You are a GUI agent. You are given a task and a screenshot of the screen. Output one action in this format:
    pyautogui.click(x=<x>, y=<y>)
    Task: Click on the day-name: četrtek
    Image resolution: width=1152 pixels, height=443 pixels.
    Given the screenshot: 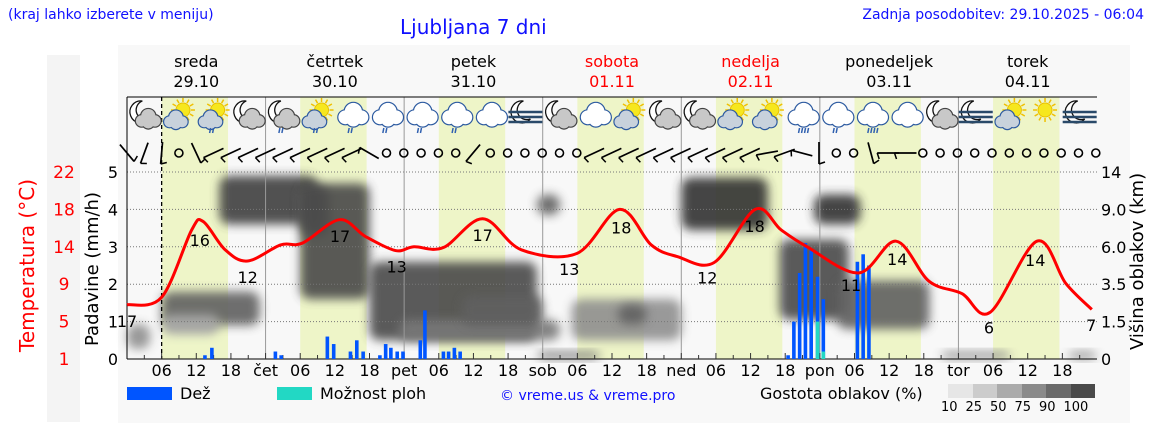 What is the action you would take?
    pyautogui.click(x=335, y=61)
    